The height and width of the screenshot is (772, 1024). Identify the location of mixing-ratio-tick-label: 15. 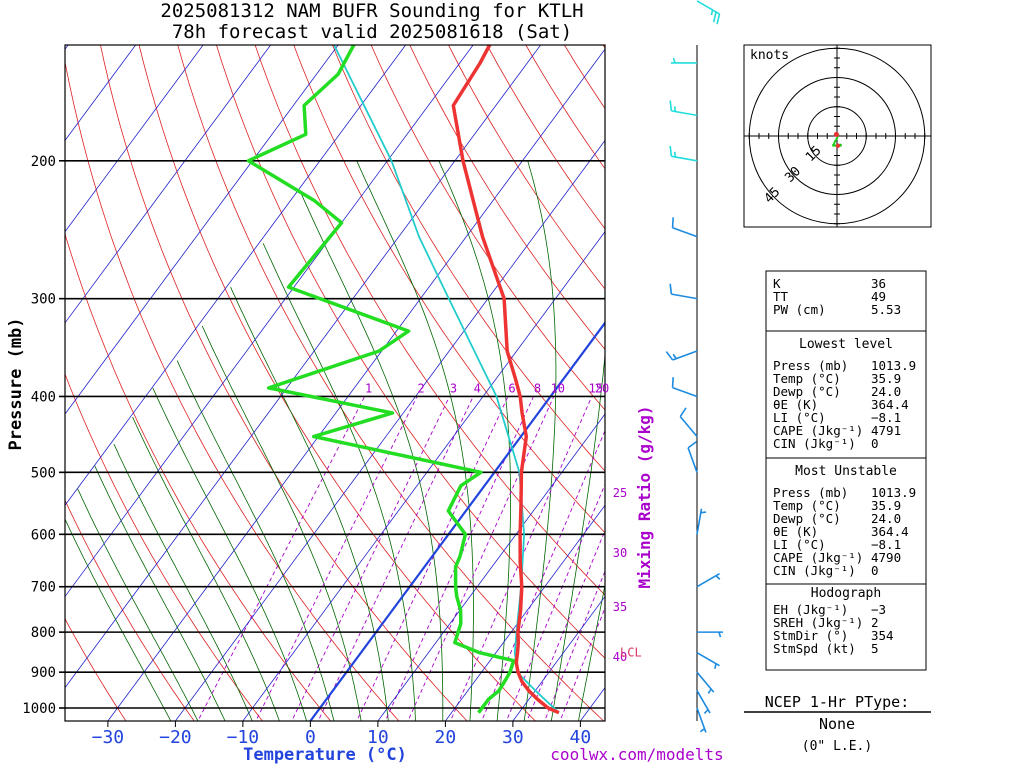
(596, 388).